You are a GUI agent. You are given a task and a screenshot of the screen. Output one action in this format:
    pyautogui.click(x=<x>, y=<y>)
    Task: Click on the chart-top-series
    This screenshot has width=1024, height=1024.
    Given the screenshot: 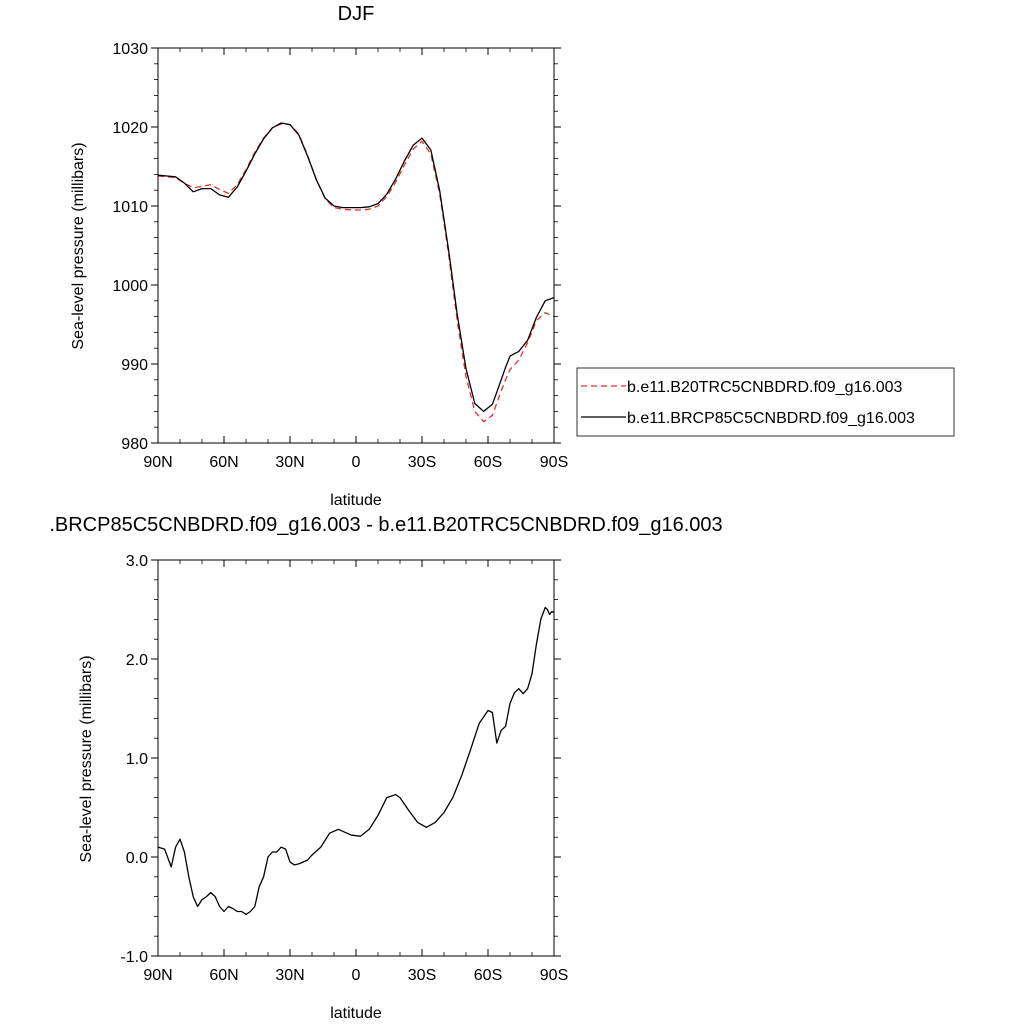 What is the action you would take?
    pyautogui.click(x=356, y=272)
    